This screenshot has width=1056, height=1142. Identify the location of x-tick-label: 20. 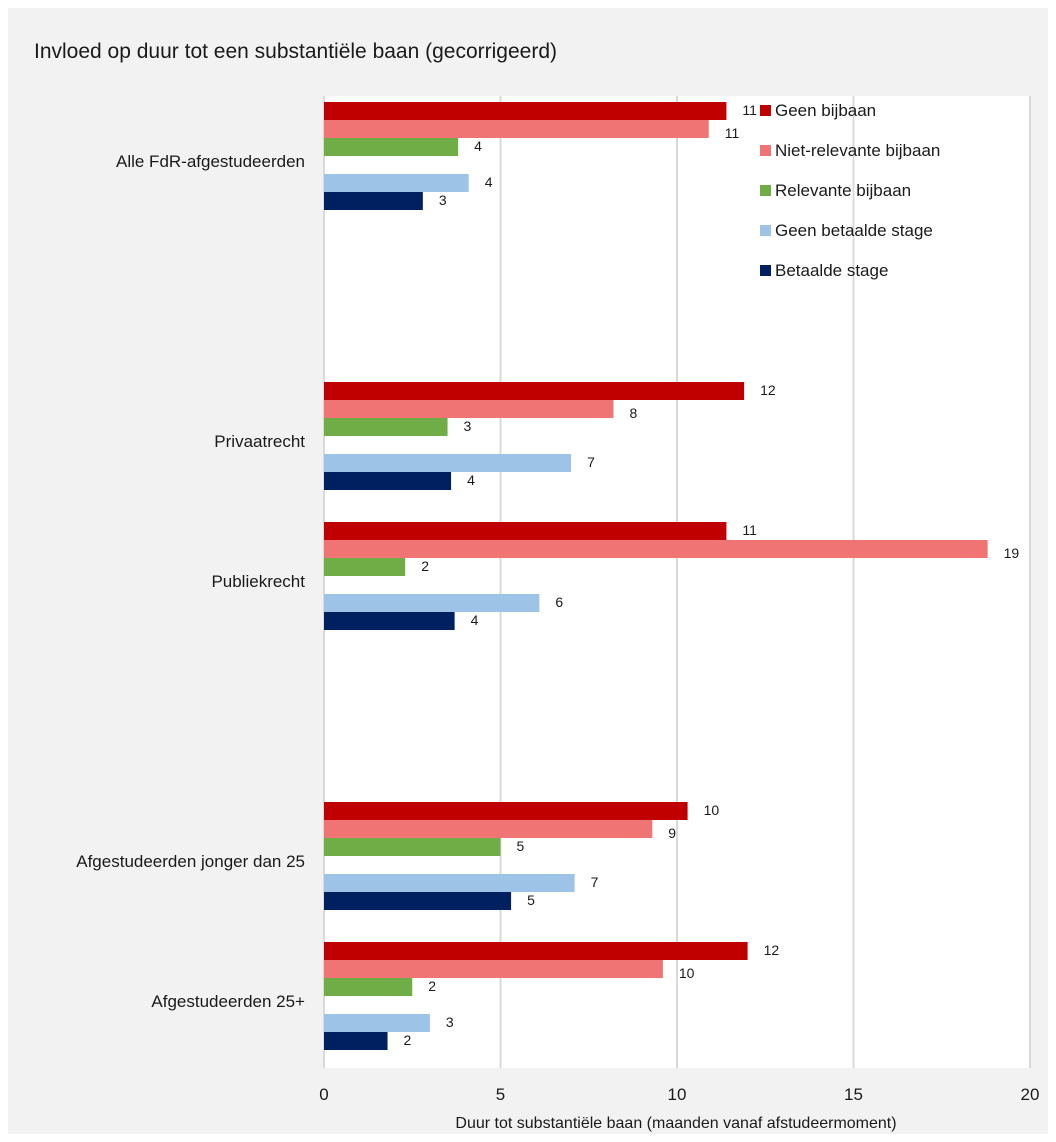
(1030, 1094).